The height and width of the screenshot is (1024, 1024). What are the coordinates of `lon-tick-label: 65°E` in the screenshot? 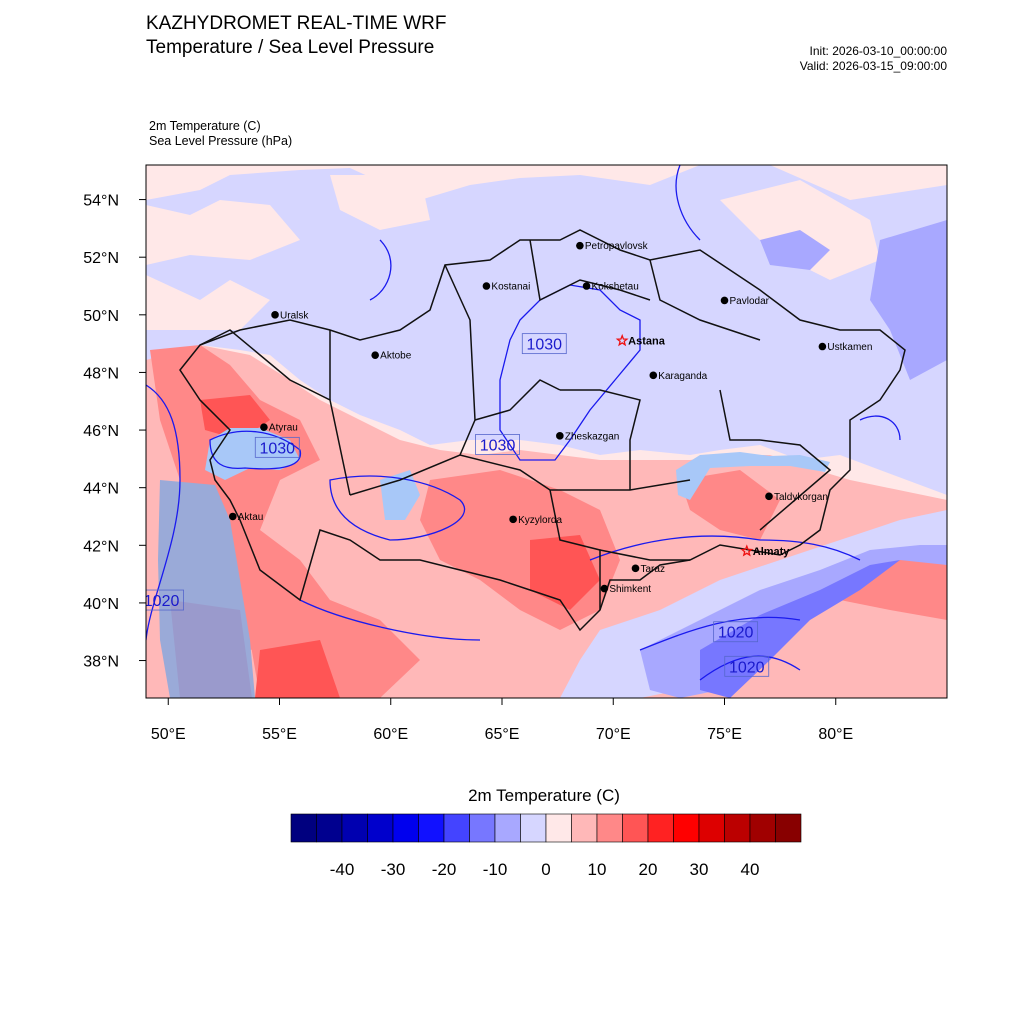 It's located at (502, 734).